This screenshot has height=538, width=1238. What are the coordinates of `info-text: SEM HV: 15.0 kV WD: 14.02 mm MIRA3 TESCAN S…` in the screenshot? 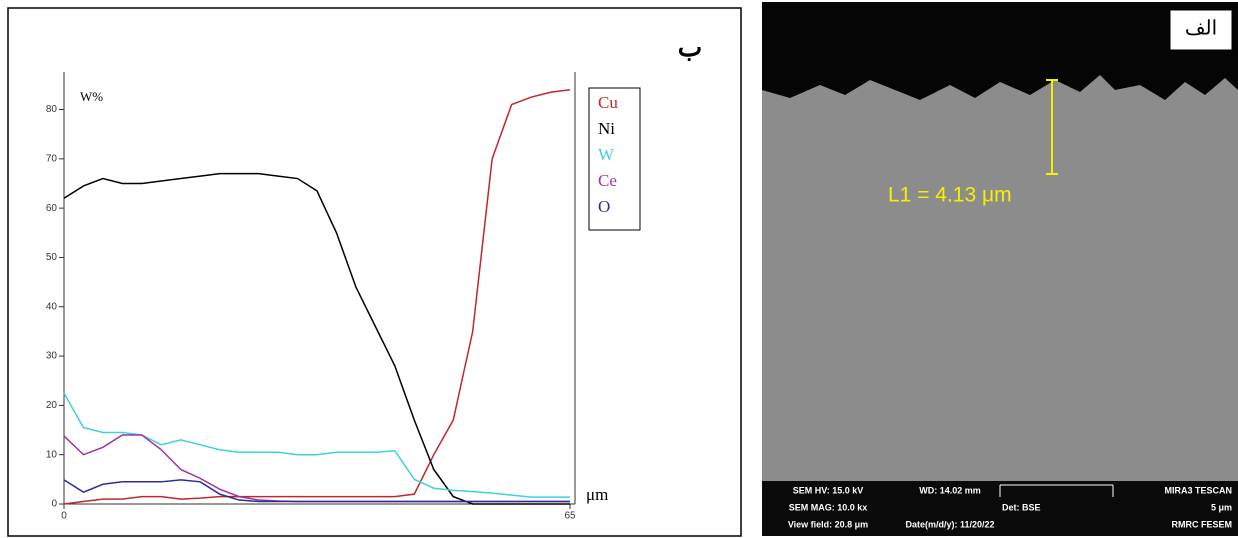 It's located at (1010, 507).